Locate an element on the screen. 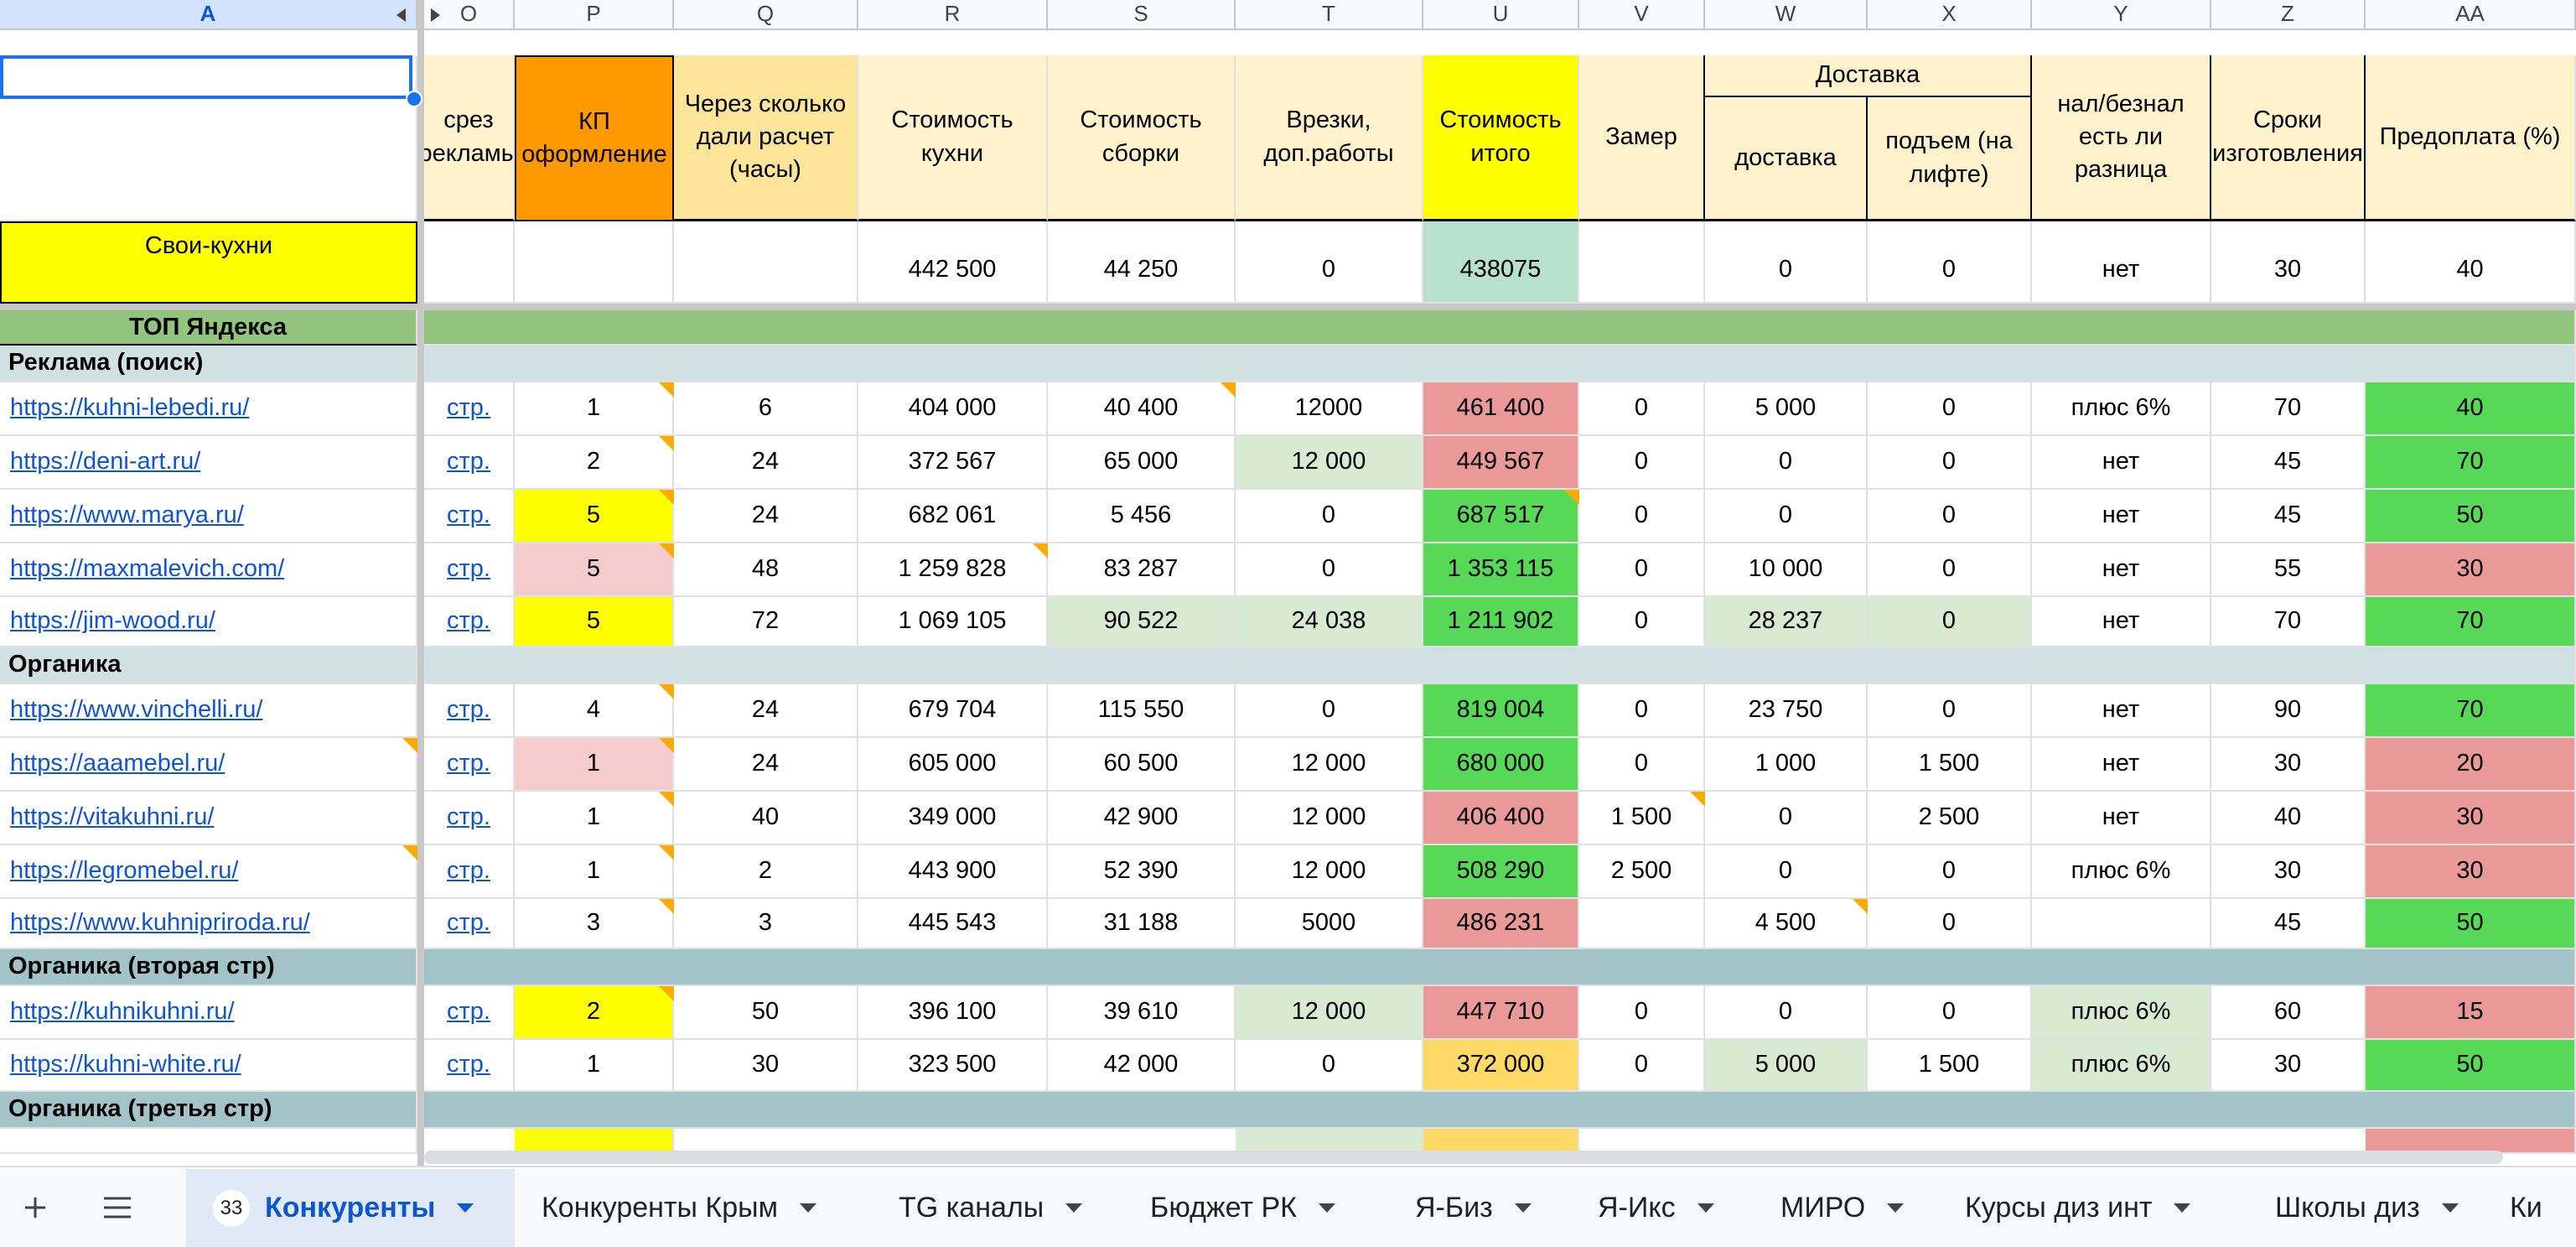 Image resolution: width=2576 pixels, height=1247 pixels. cell-p: 1 is located at coordinates (594, 1066).